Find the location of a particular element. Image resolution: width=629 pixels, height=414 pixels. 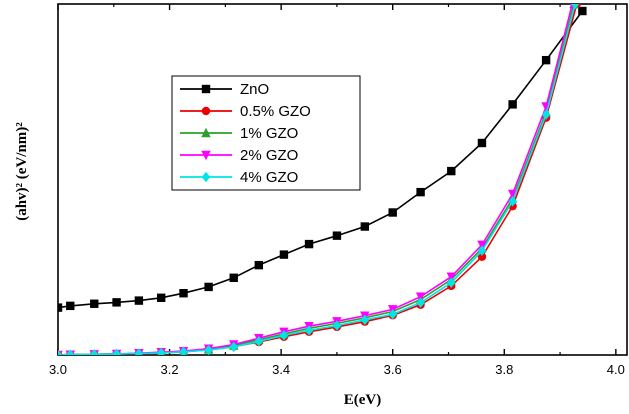

x-tick-label: 3.0 is located at coordinates (58, 369).